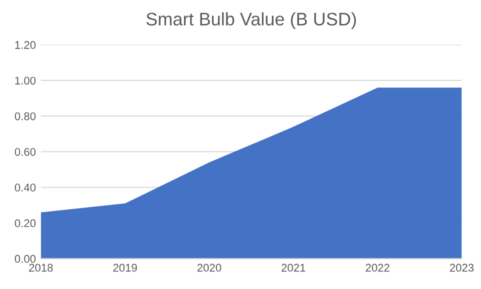  What do you see at coordinates (251, 21) in the screenshot?
I see `chart-title: Smart Bulb Value (B USD)` at bounding box center [251, 21].